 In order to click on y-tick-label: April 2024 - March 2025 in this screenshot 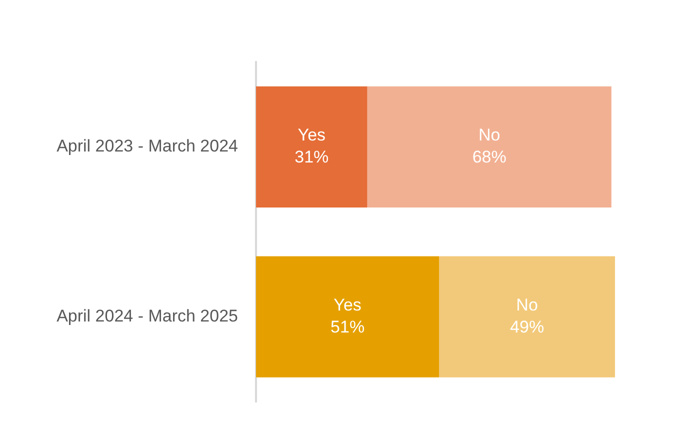, I will do `click(147, 316)`.